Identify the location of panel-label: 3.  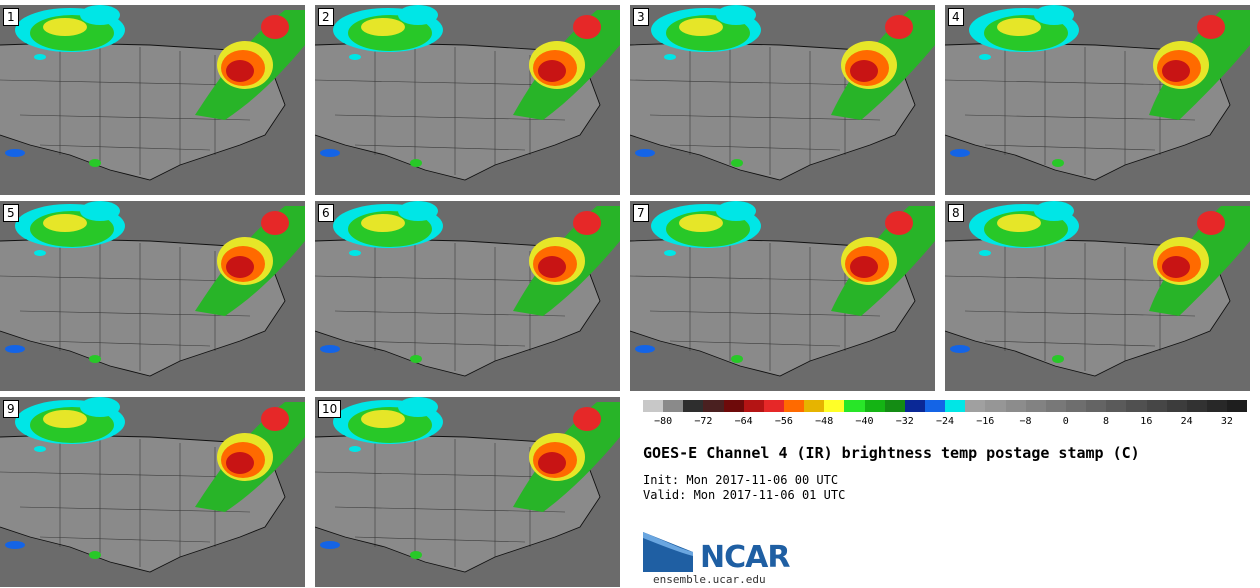
(641, 17).